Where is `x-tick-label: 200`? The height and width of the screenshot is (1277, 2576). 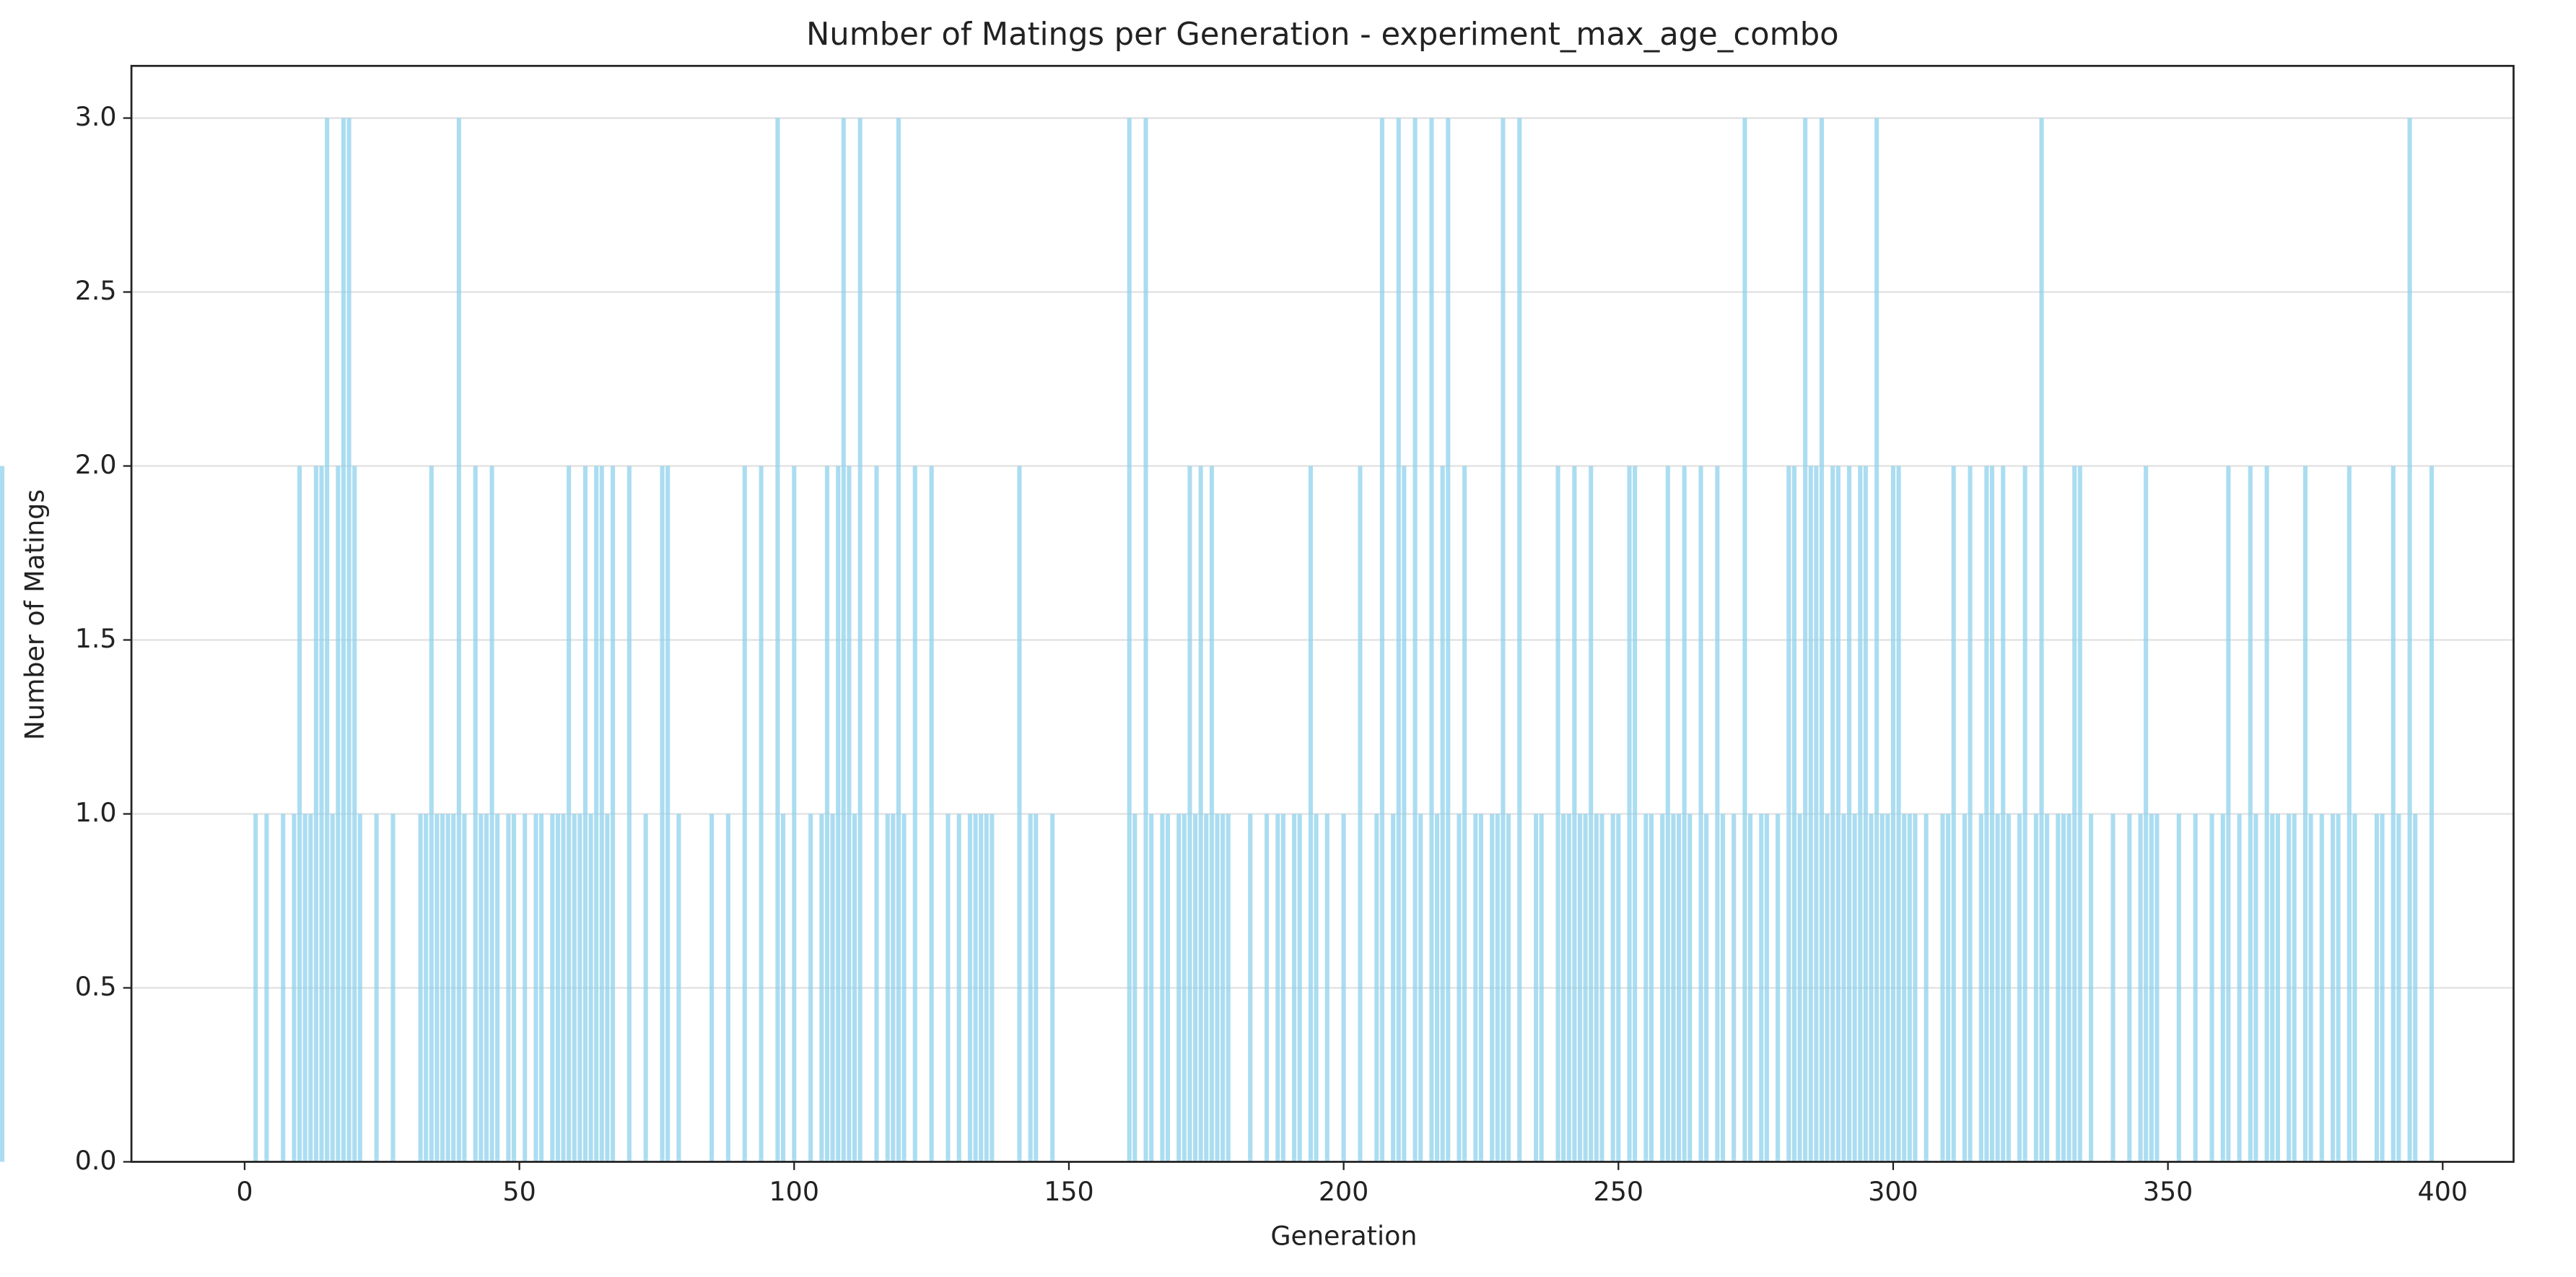 x-tick-label: 200 is located at coordinates (1344, 1191).